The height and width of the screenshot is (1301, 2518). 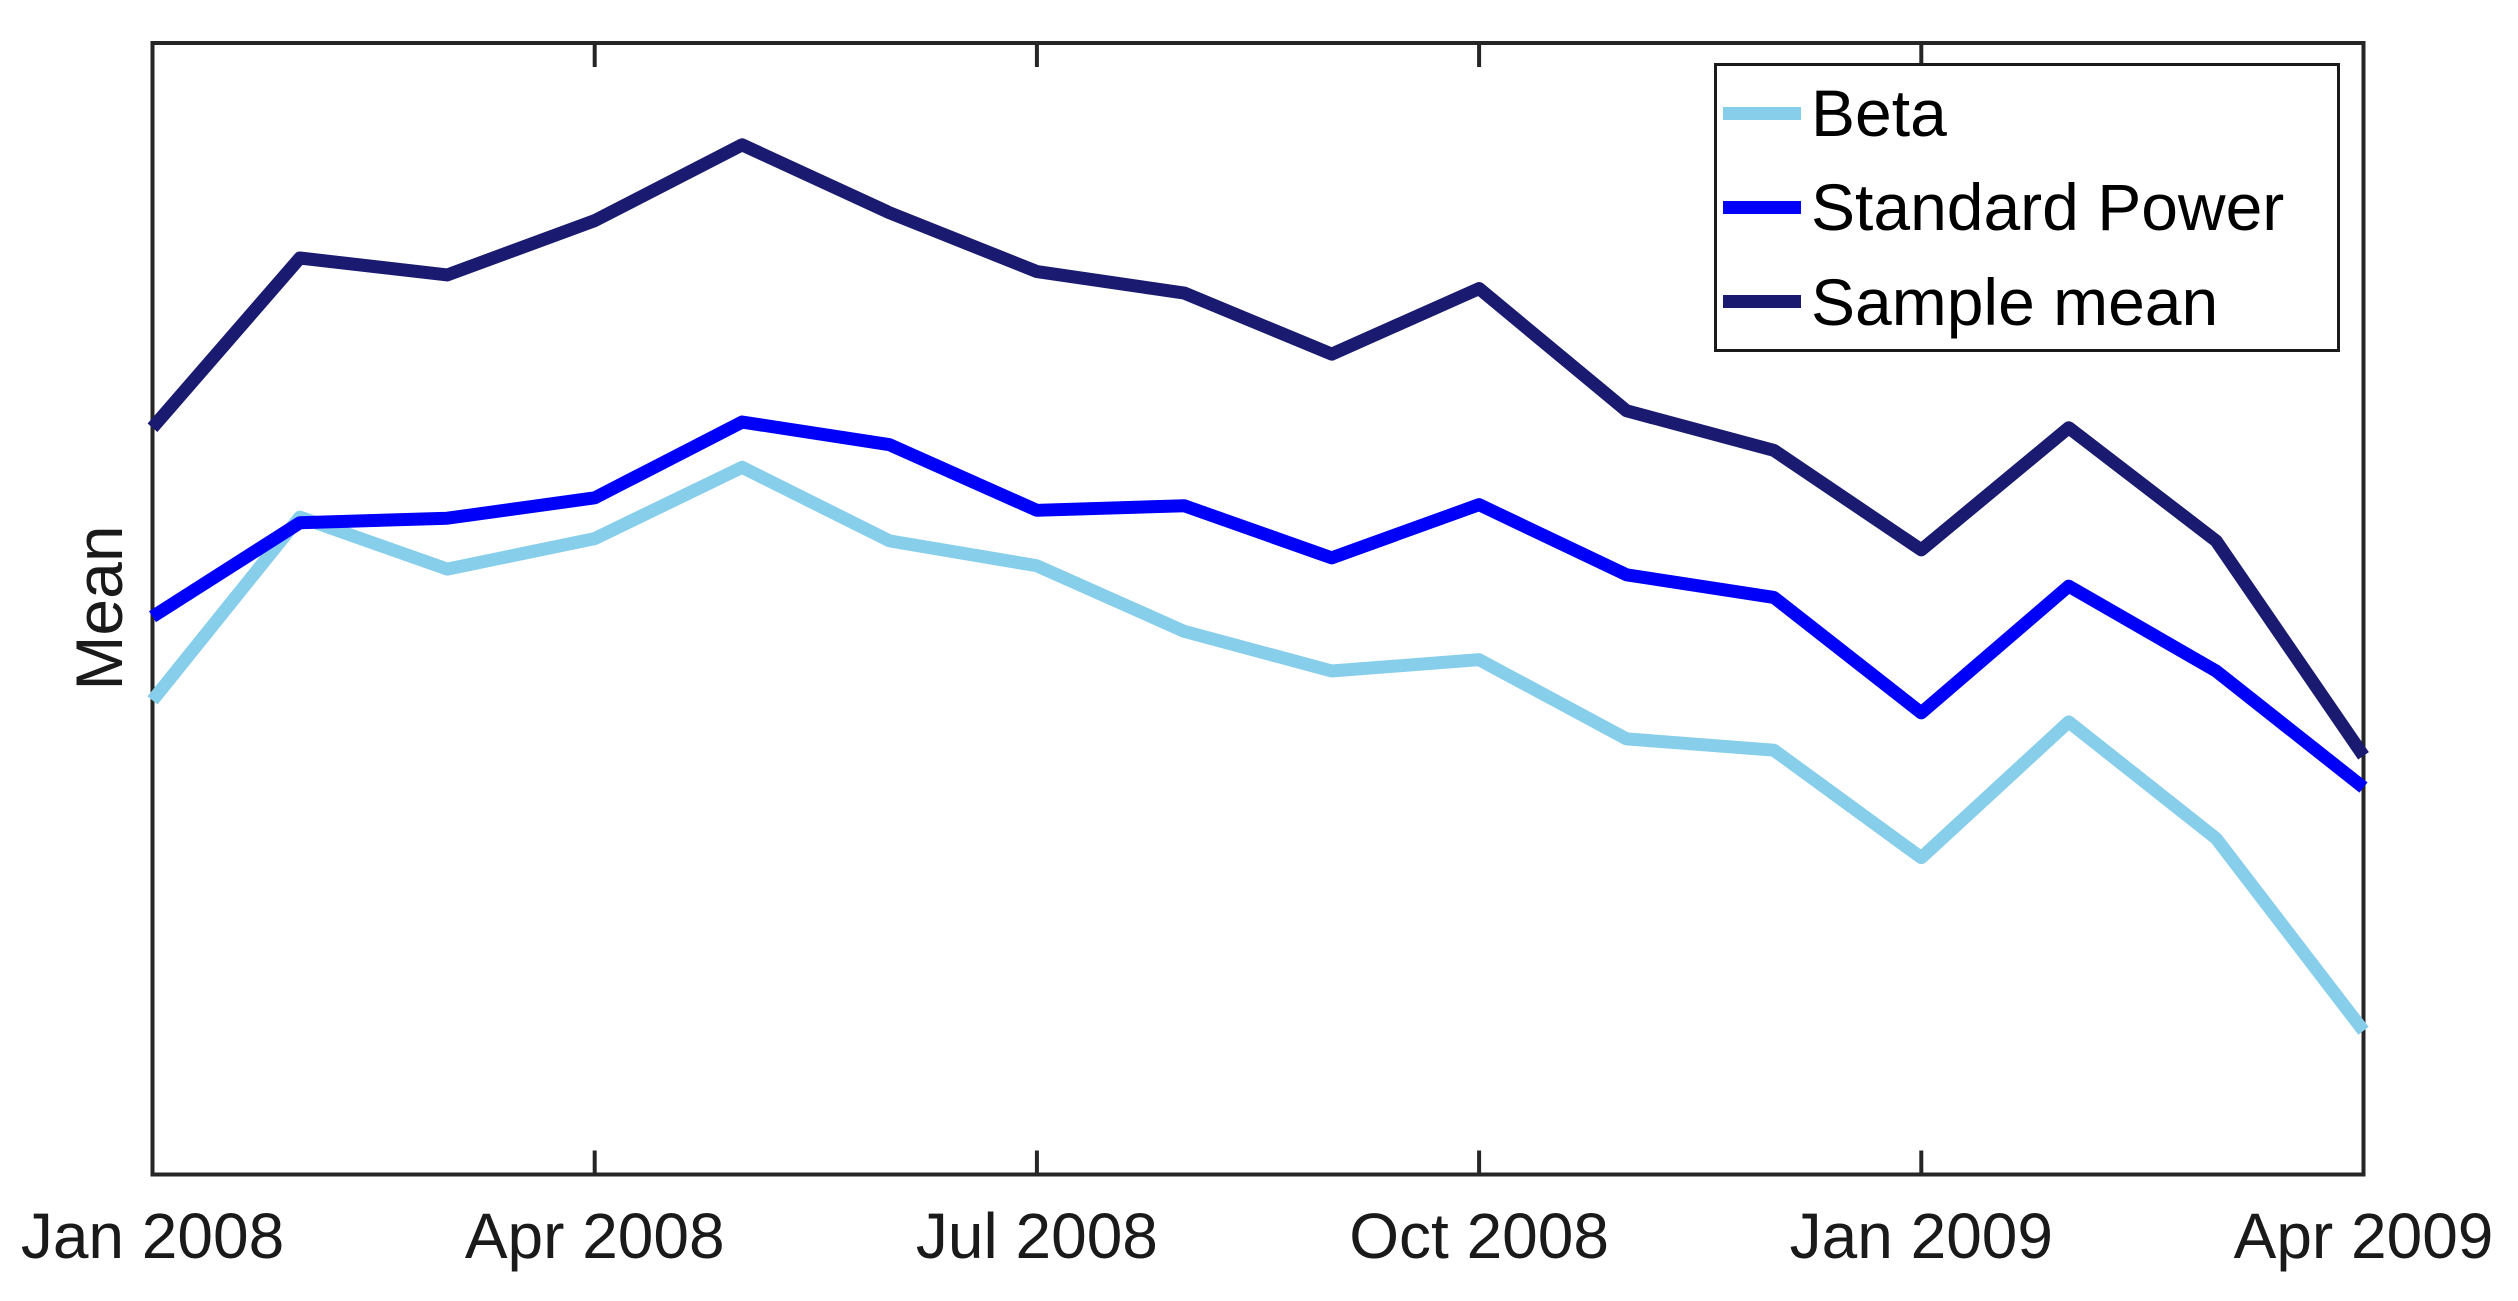 I want to click on x-tick-label: Jul 2008, so click(x=1036, y=1236).